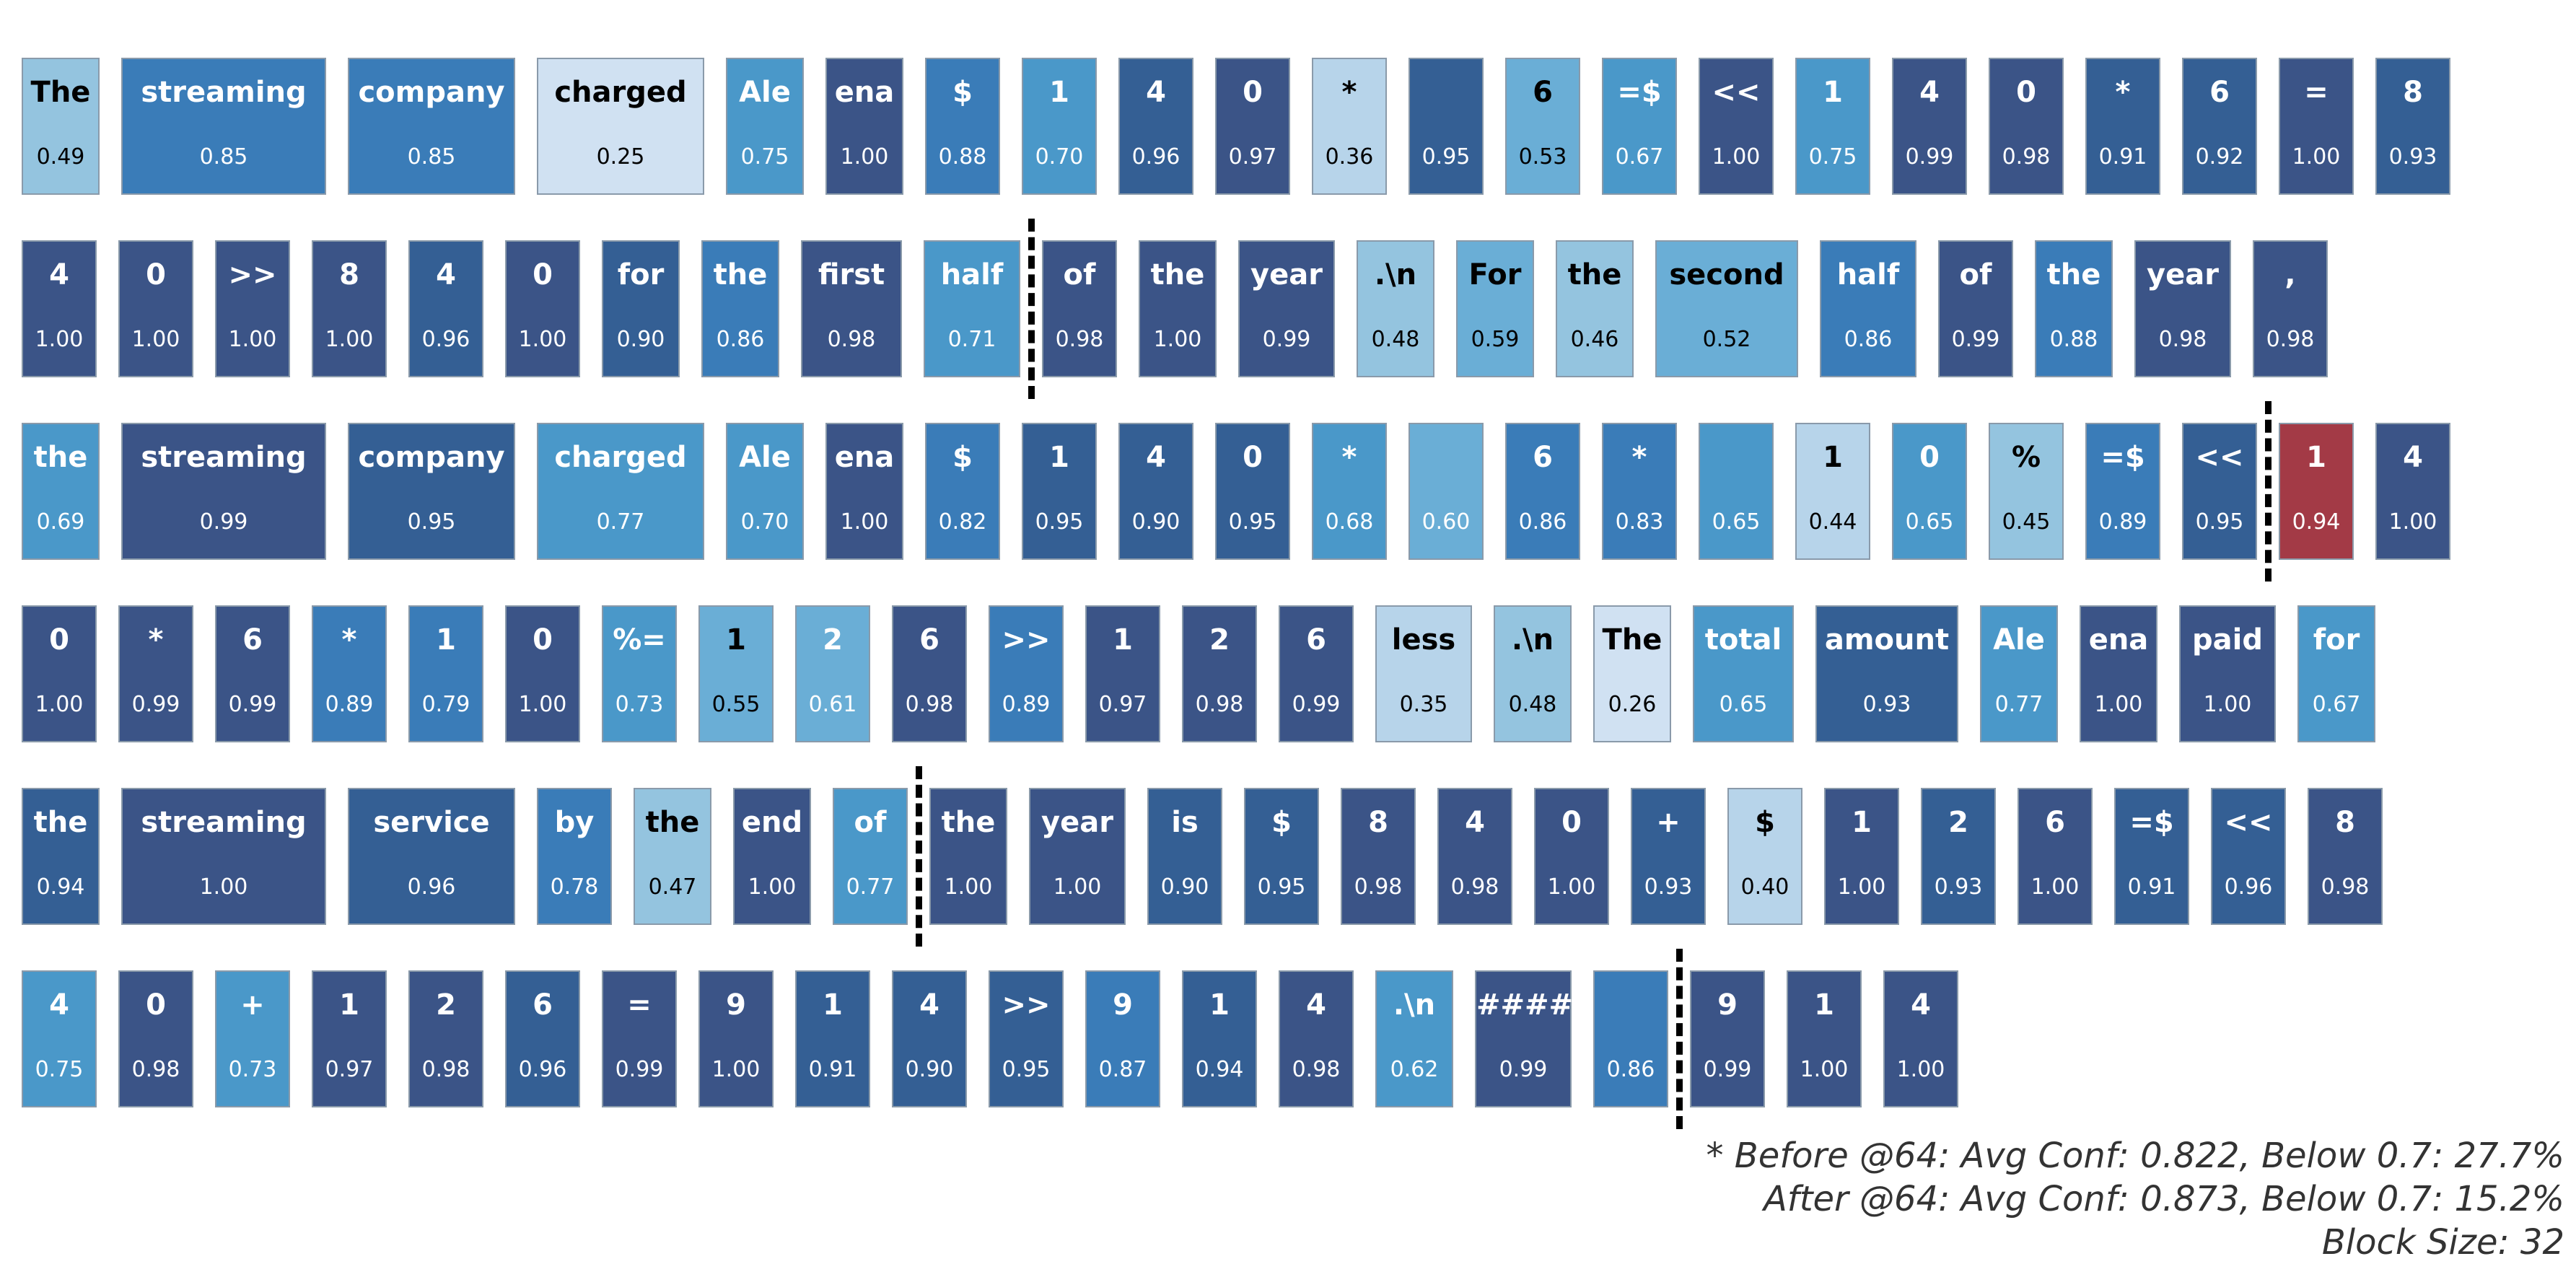 The height and width of the screenshot is (1277, 2576). Describe the element at coordinates (1316, 1005) in the screenshot. I see `token-text: 4` at that location.